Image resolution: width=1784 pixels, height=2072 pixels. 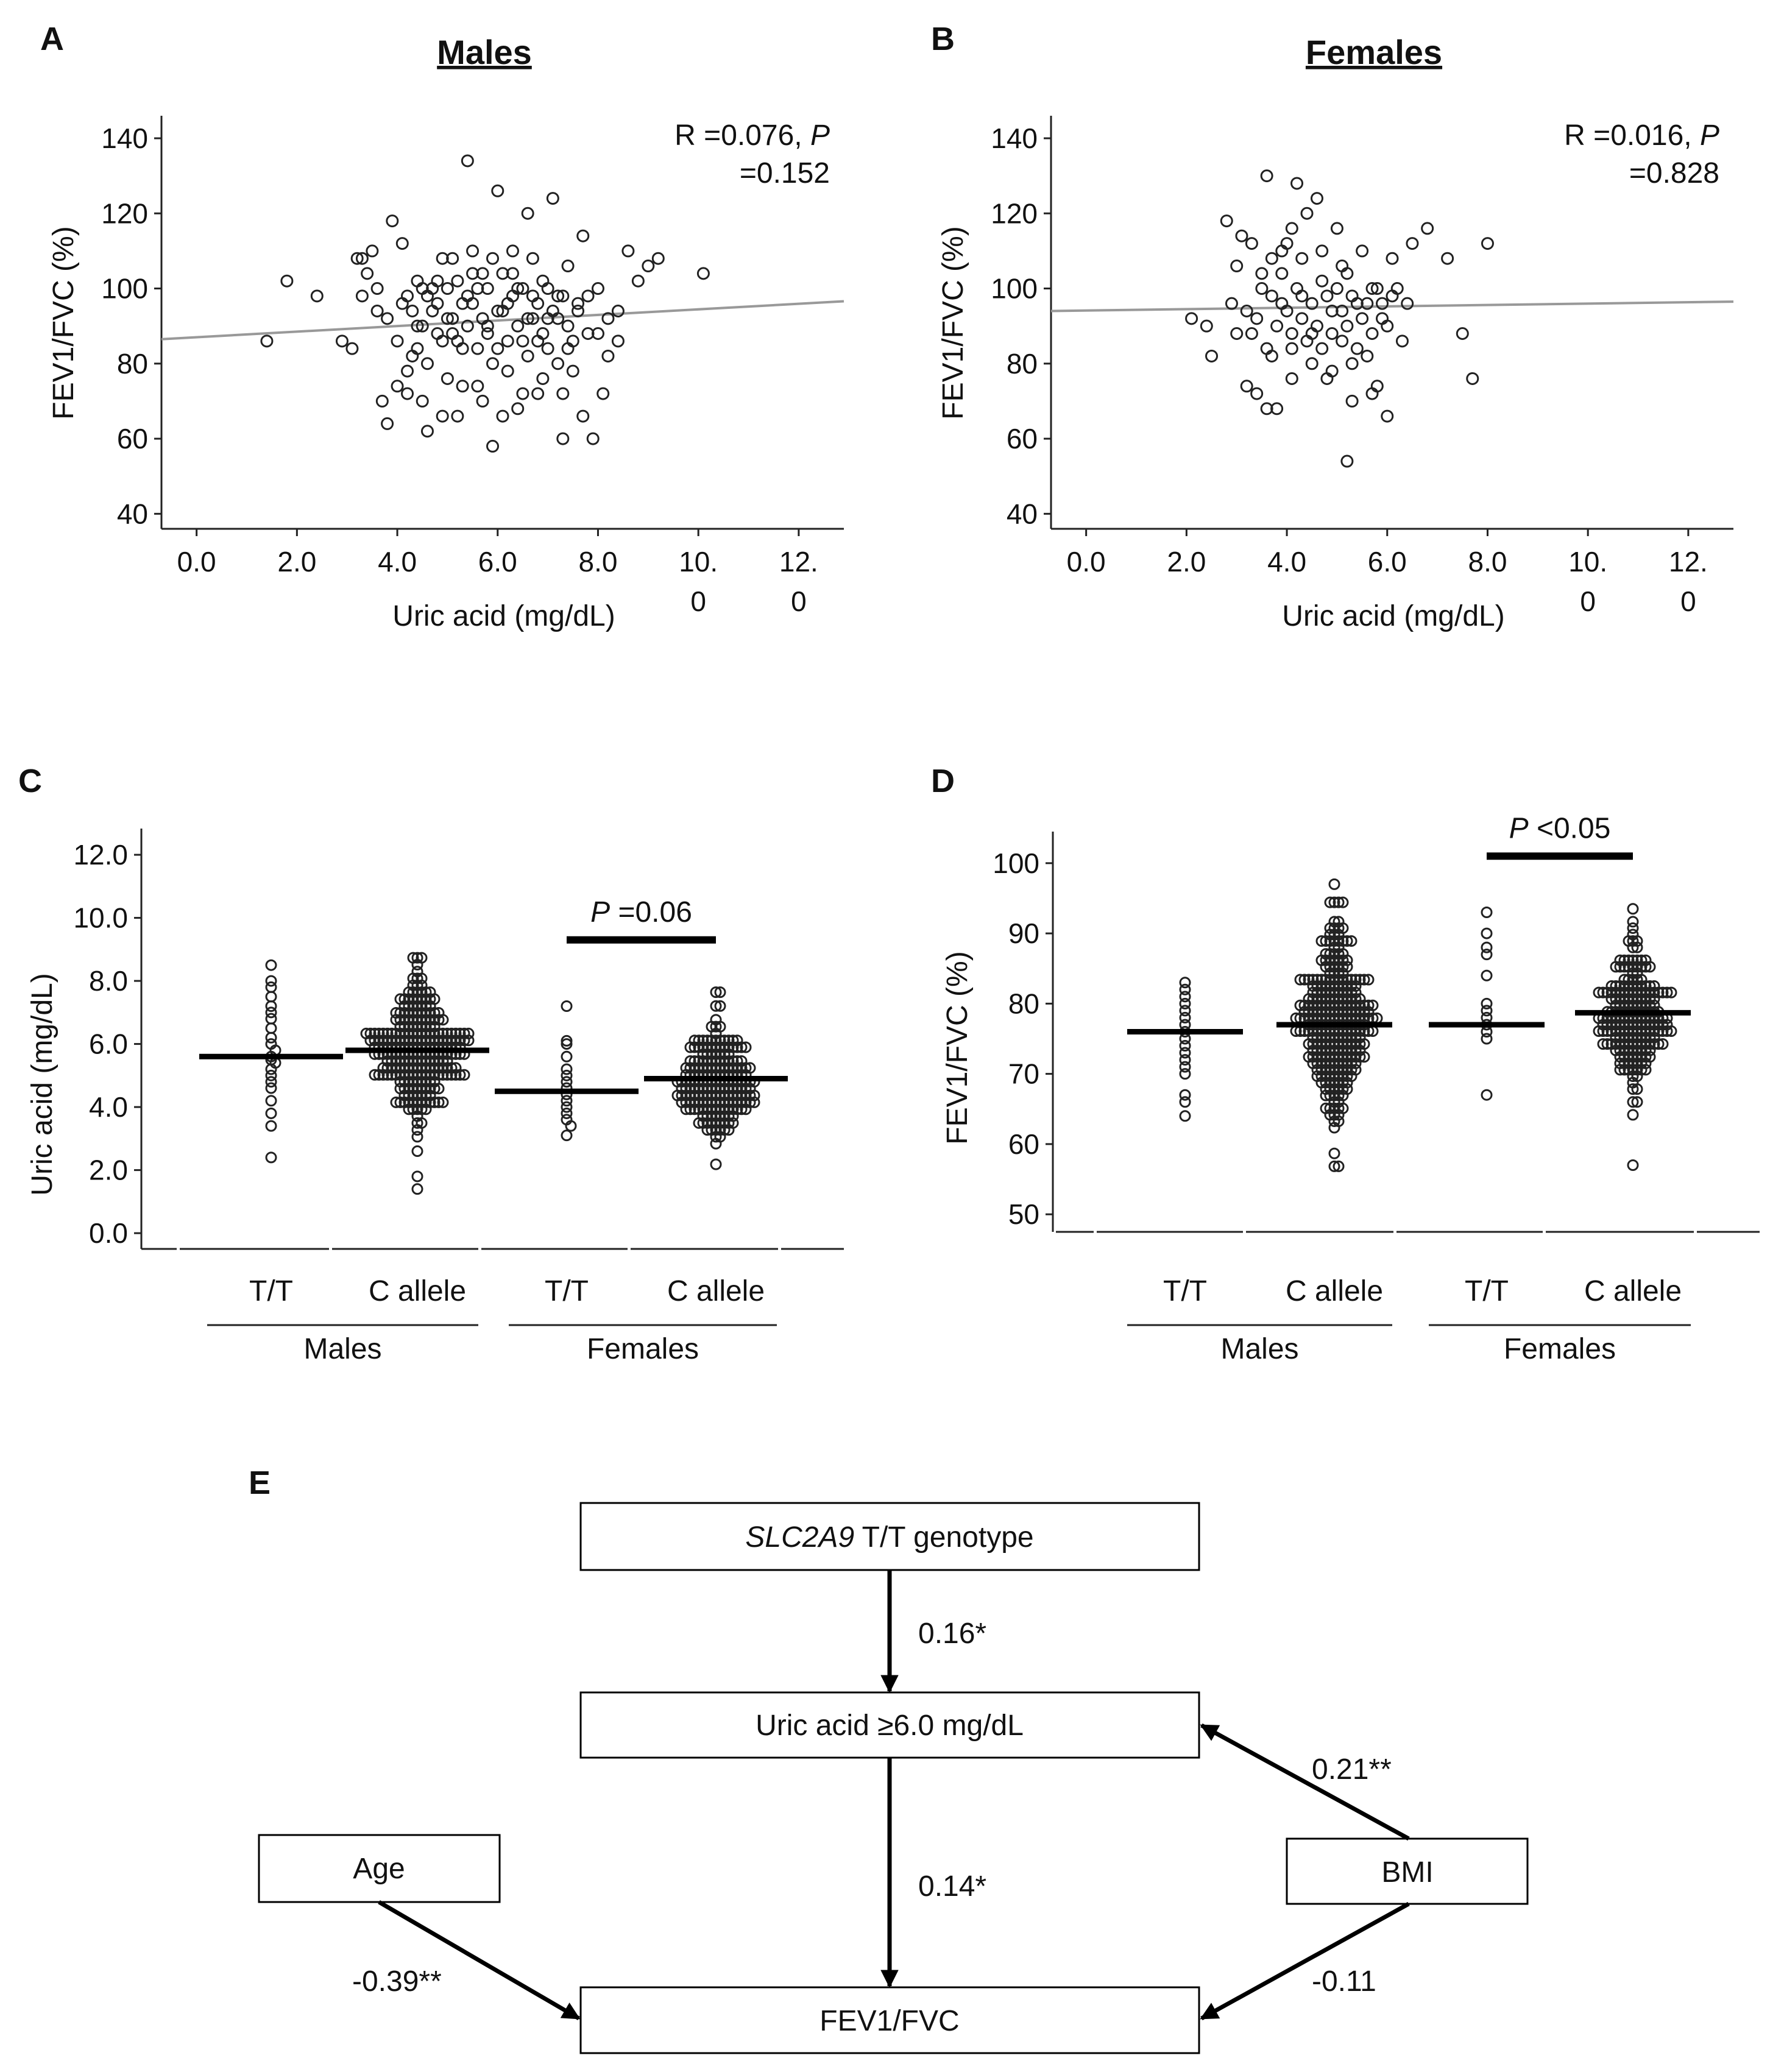 What do you see at coordinates (1376, 1032) in the screenshot?
I see `panel-d-axes: 50 60 70 80 90 100` at bounding box center [1376, 1032].